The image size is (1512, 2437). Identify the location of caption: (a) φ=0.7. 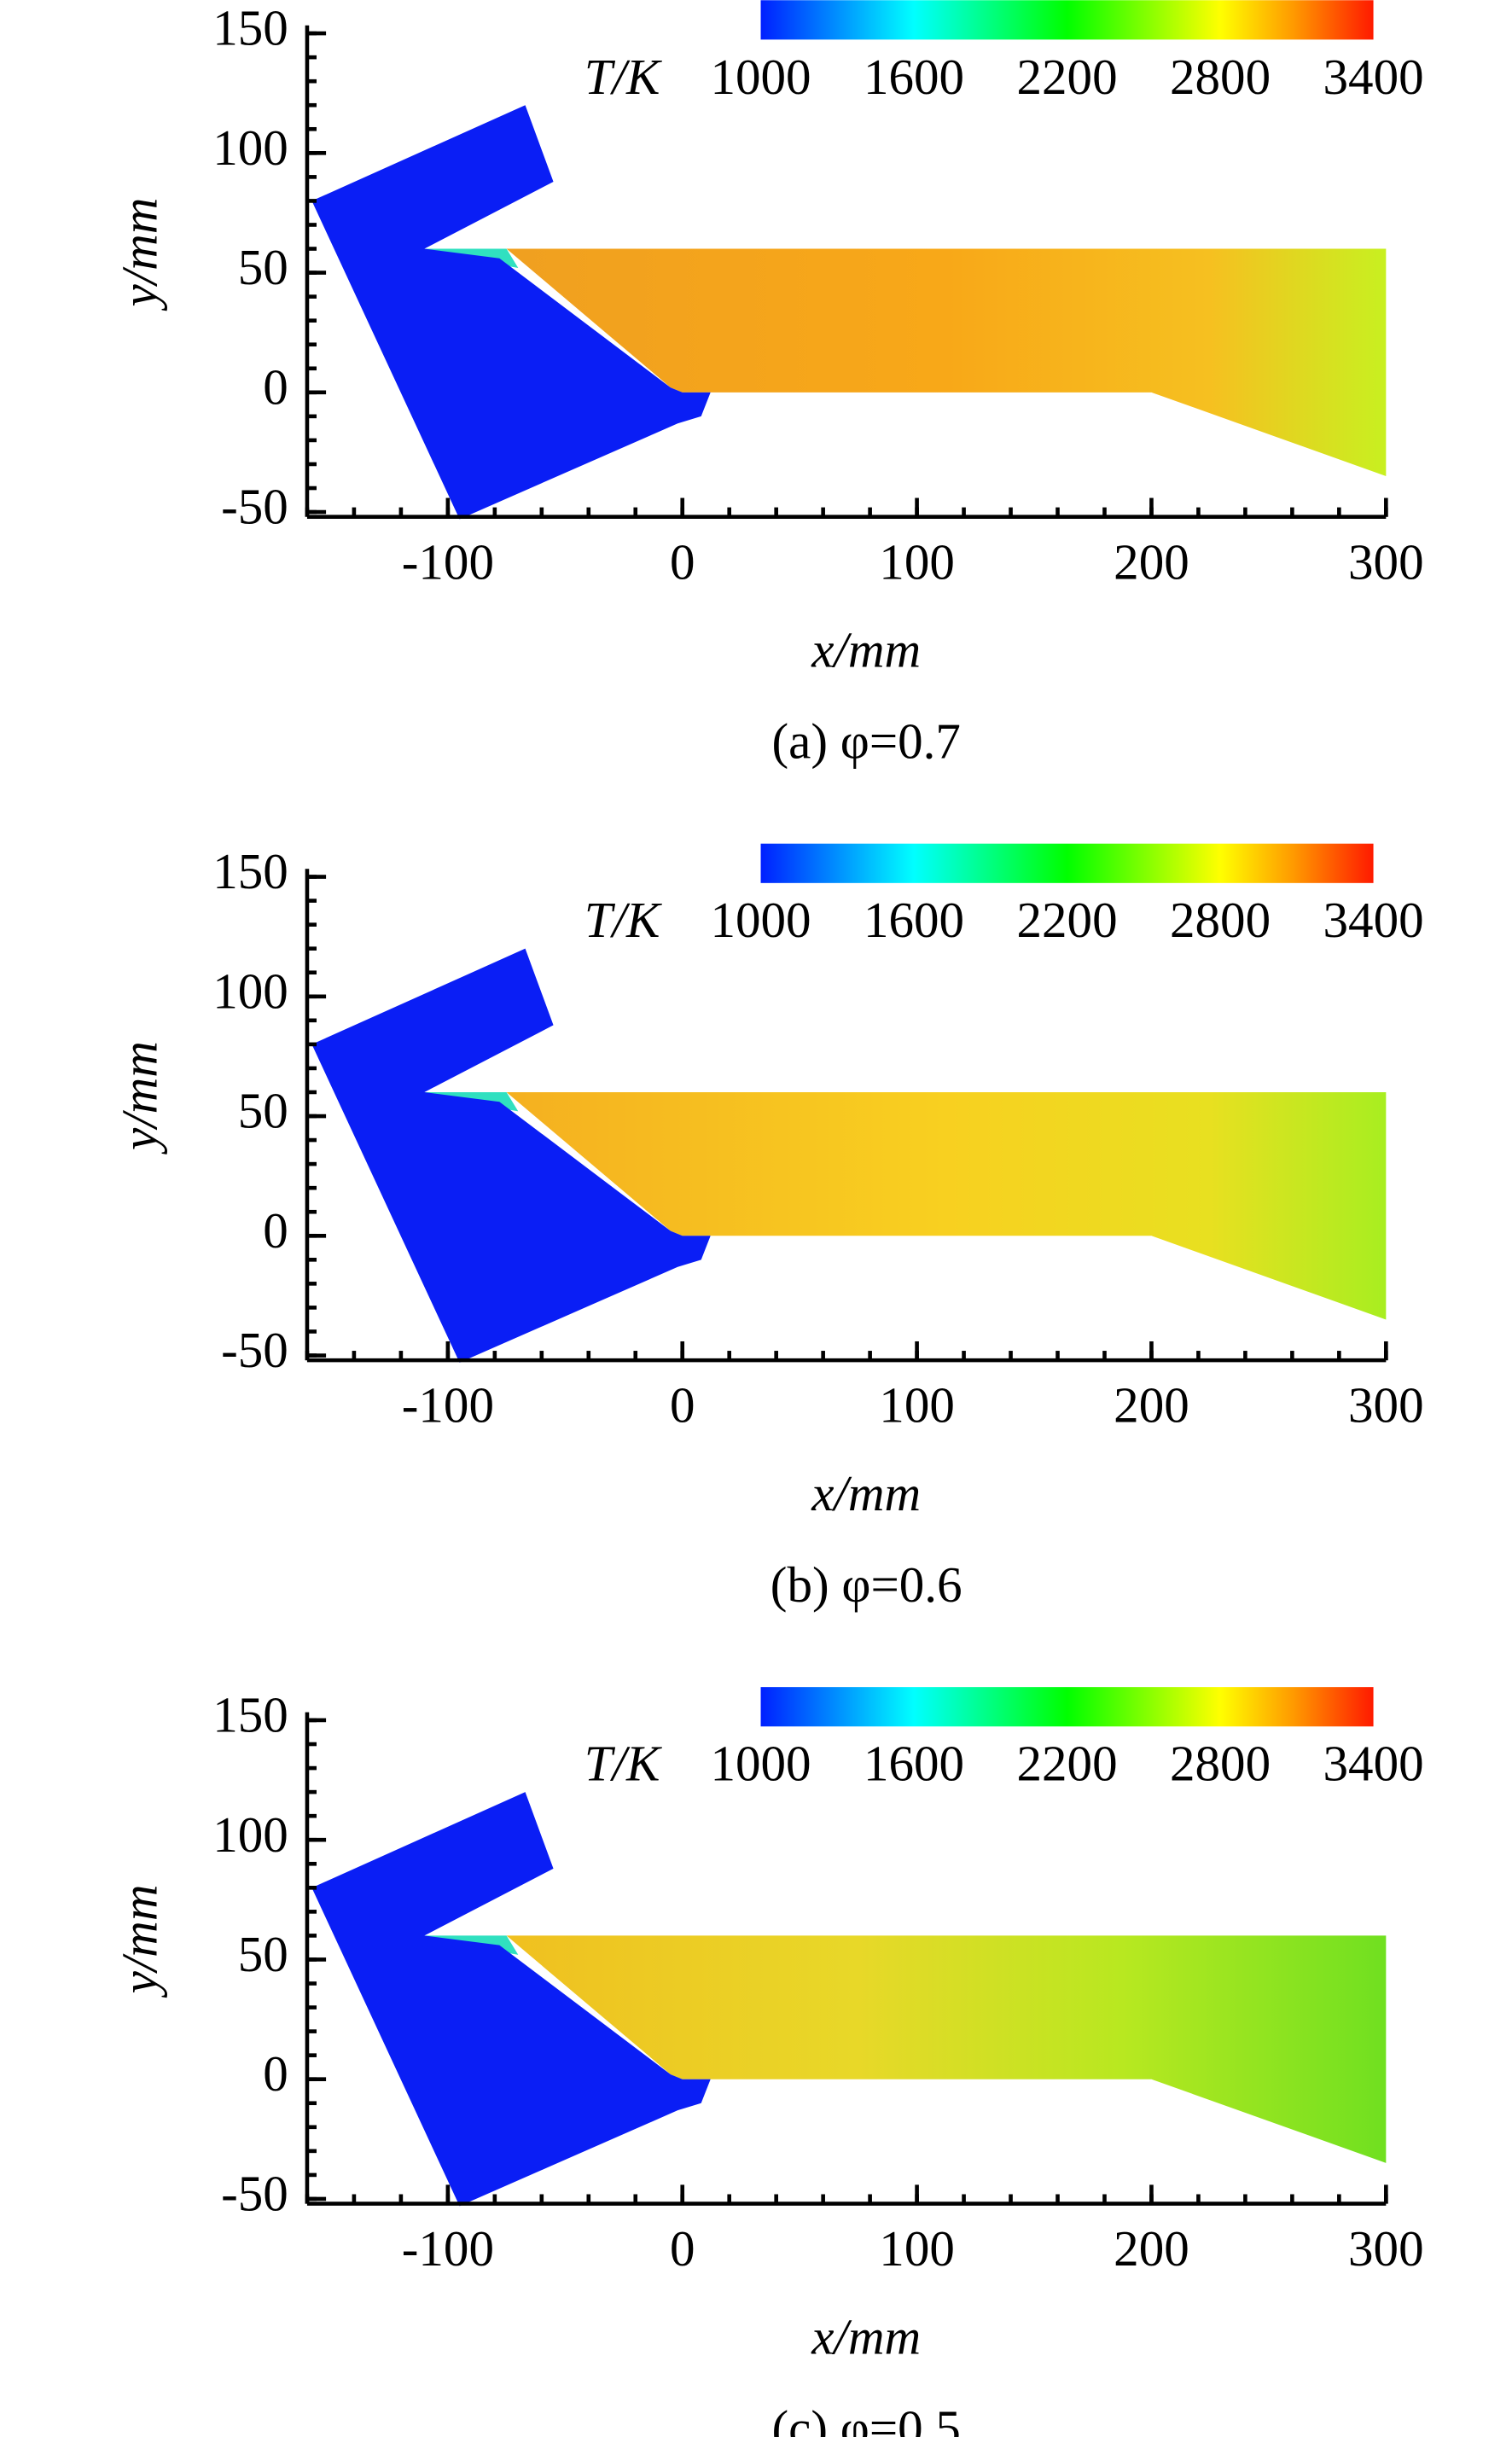
(865, 741).